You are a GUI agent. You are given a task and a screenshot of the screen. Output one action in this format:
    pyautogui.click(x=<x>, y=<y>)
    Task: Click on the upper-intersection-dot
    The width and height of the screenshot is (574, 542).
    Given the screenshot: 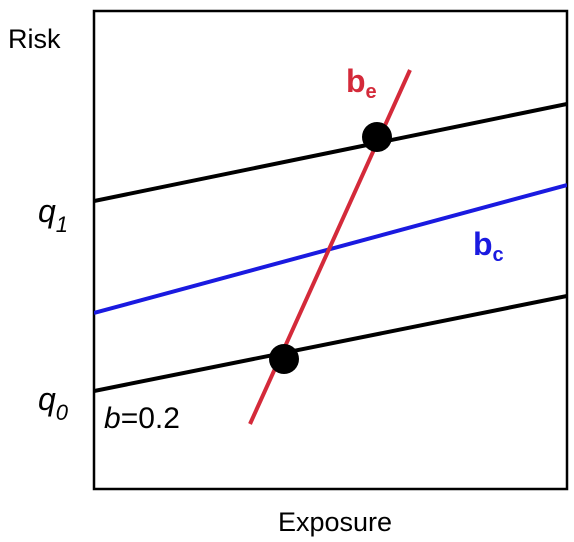 What is the action you would take?
    pyautogui.click(x=377, y=137)
    